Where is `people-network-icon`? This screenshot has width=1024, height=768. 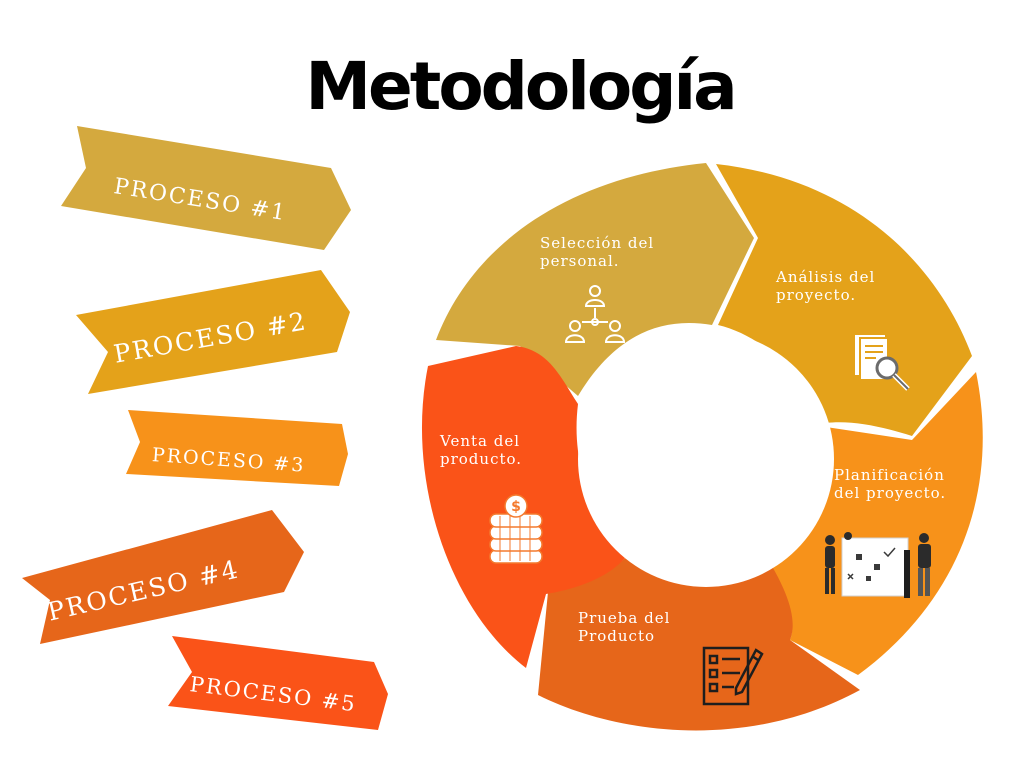 people-network-icon is located at coordinates (595, 314).